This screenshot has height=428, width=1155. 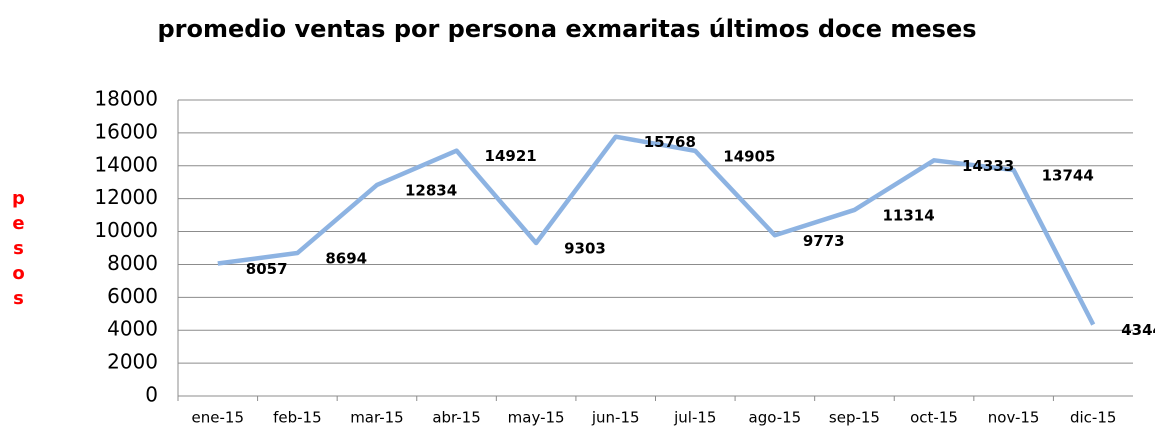 I want to click on data-label: 8694, so click(x=346, y=259).